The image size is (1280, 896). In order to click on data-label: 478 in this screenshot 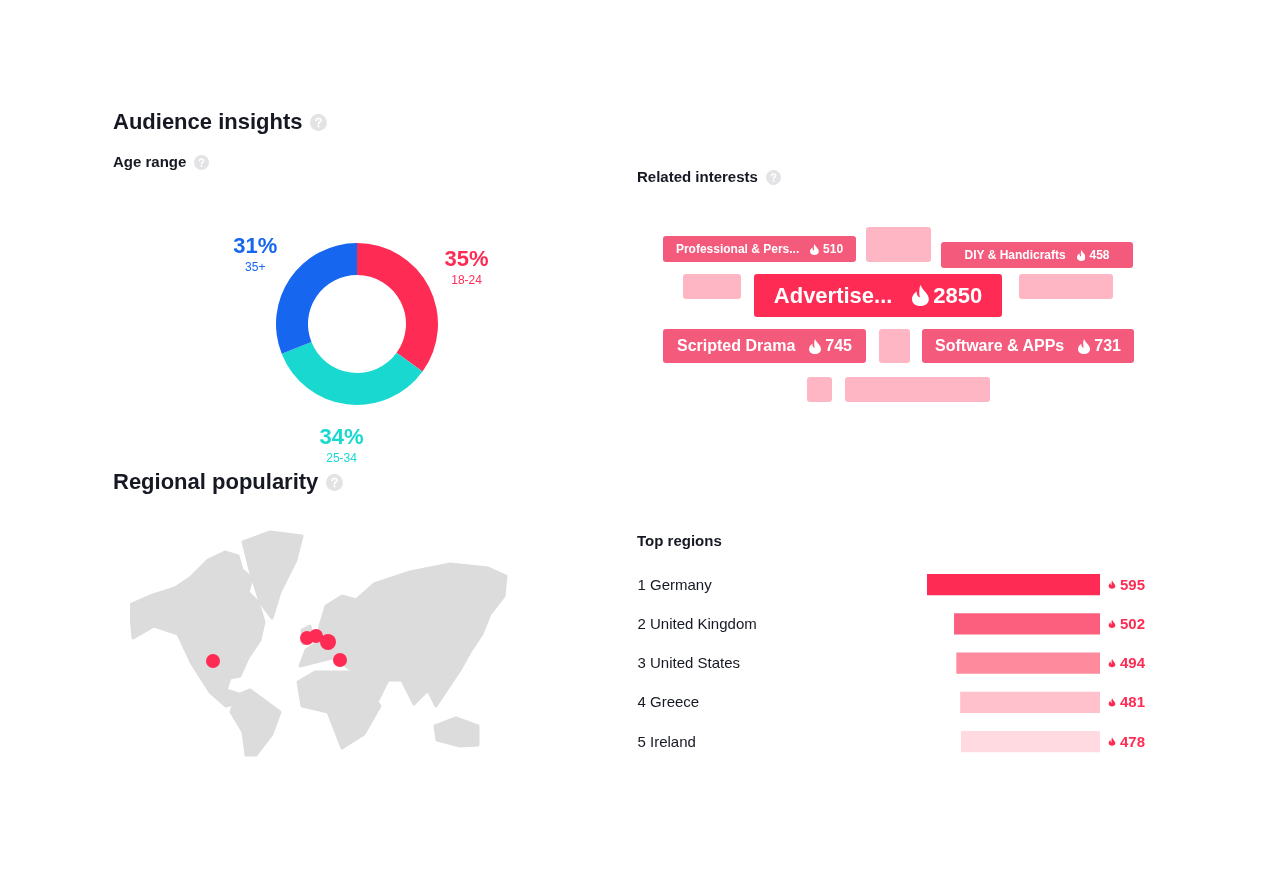, I will do `click(1133, 742)`.